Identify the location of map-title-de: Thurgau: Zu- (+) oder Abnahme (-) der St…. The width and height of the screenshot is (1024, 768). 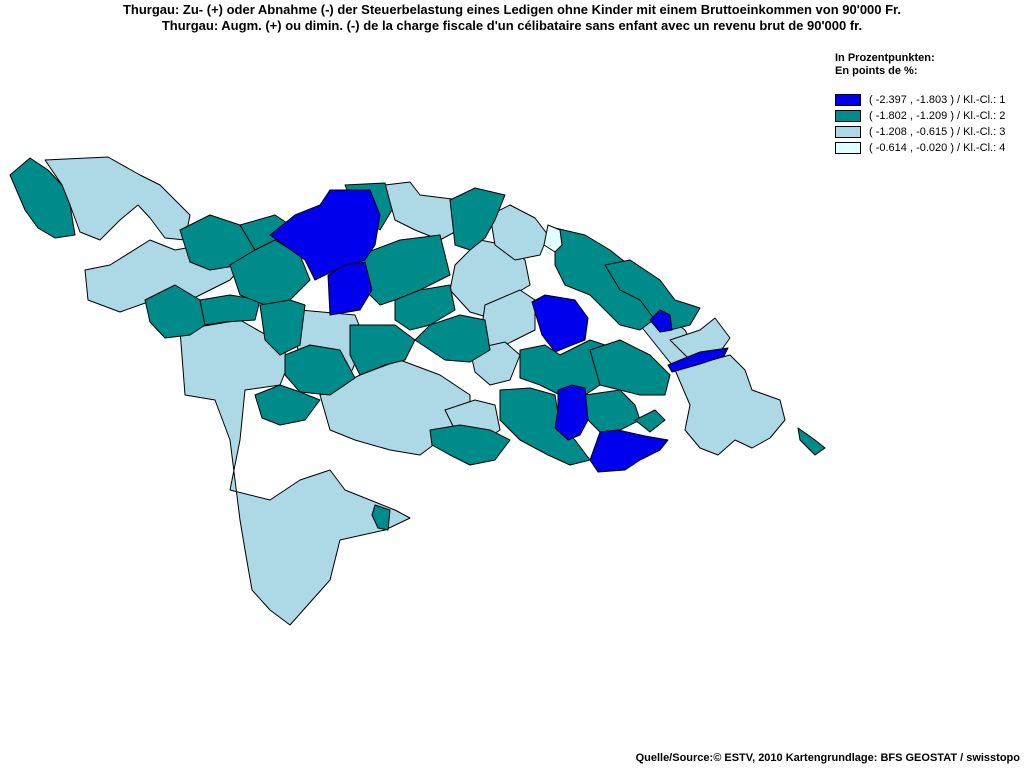
(512, 9).